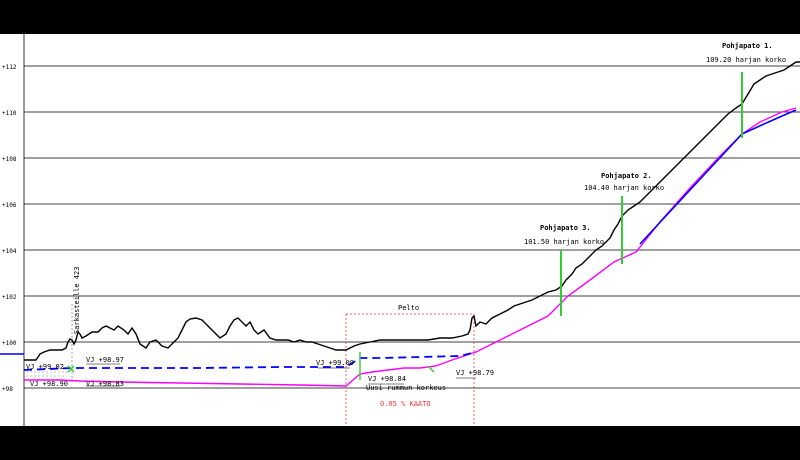  Describe the element at coordinates (626, 176) in the screenshot. I see `dam-name: Pohjapato 2.` at that location.